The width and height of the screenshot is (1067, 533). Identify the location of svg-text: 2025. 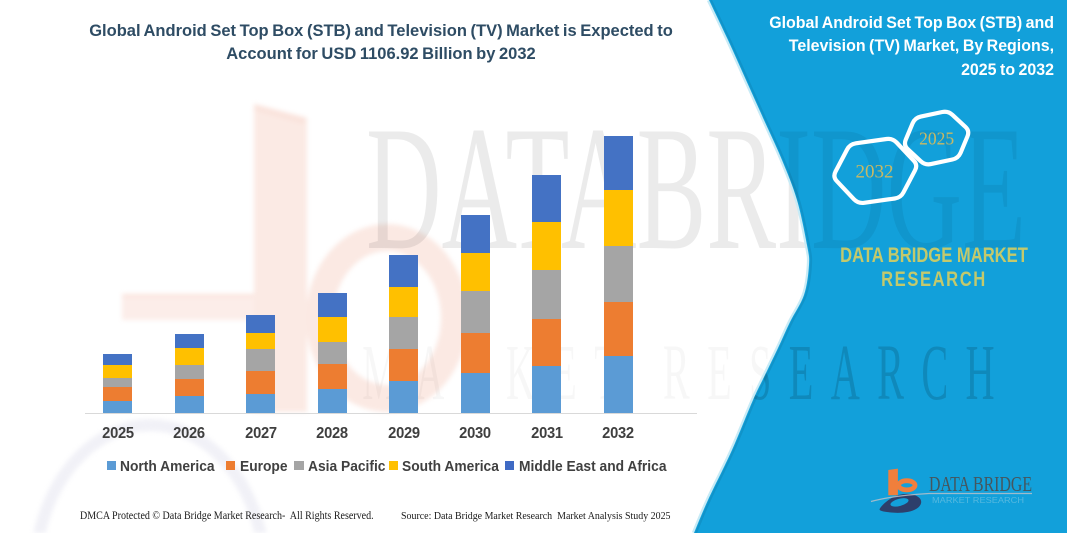
(936, 139).